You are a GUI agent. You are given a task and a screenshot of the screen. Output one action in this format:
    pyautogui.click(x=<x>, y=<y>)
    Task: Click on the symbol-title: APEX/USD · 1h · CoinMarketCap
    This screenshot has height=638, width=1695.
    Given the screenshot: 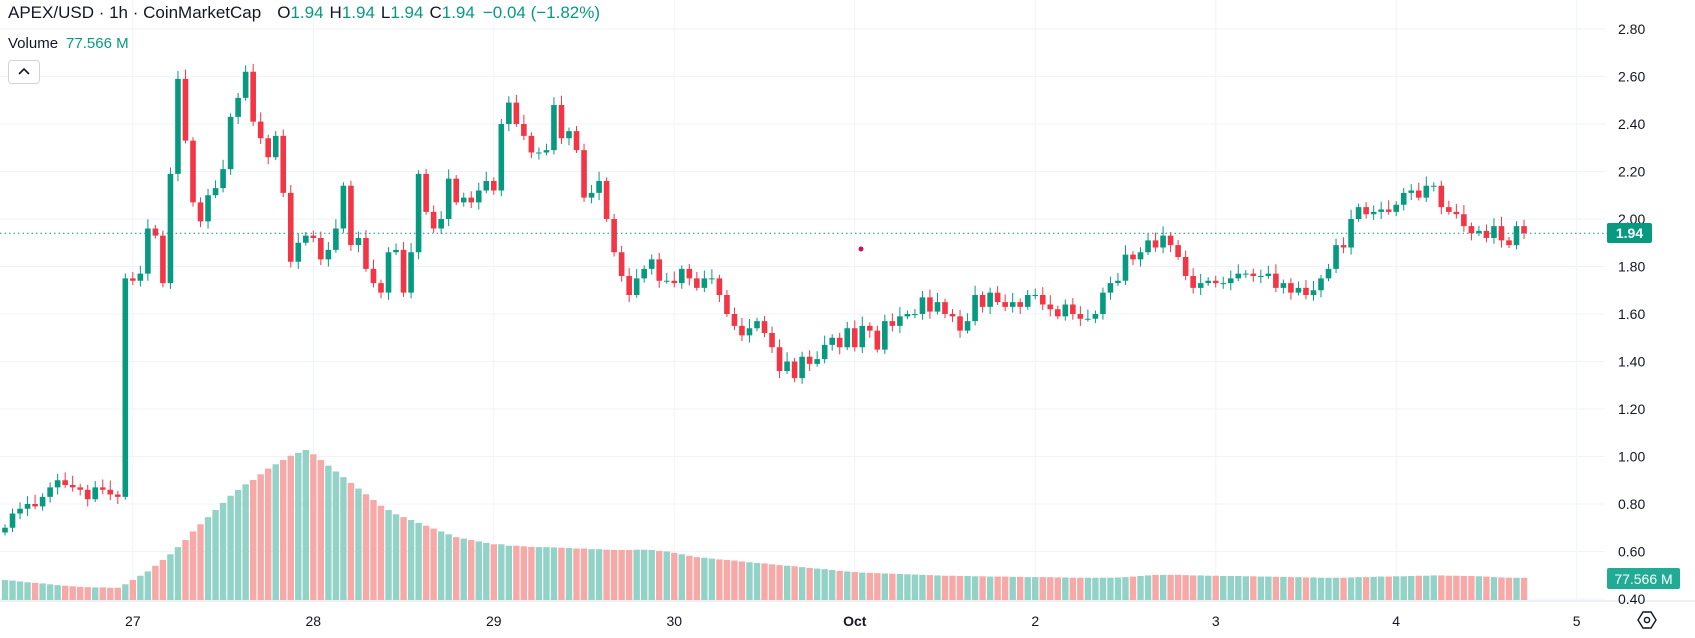 What is the action you would take?
    pyautogui.click(x=135, y=12)
    